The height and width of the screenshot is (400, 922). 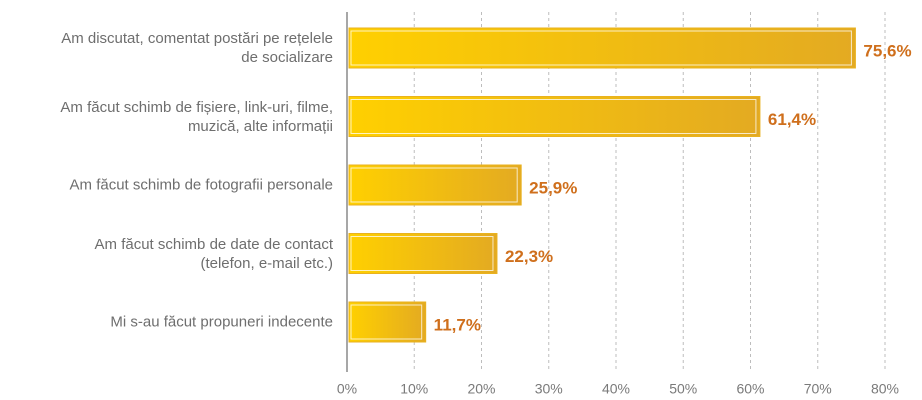 What do you see at coordinates (221, 322) in the screenshot?
I see `category-label: Mi s-au făcut propuneri indecente` at bounding box center [221, 322].